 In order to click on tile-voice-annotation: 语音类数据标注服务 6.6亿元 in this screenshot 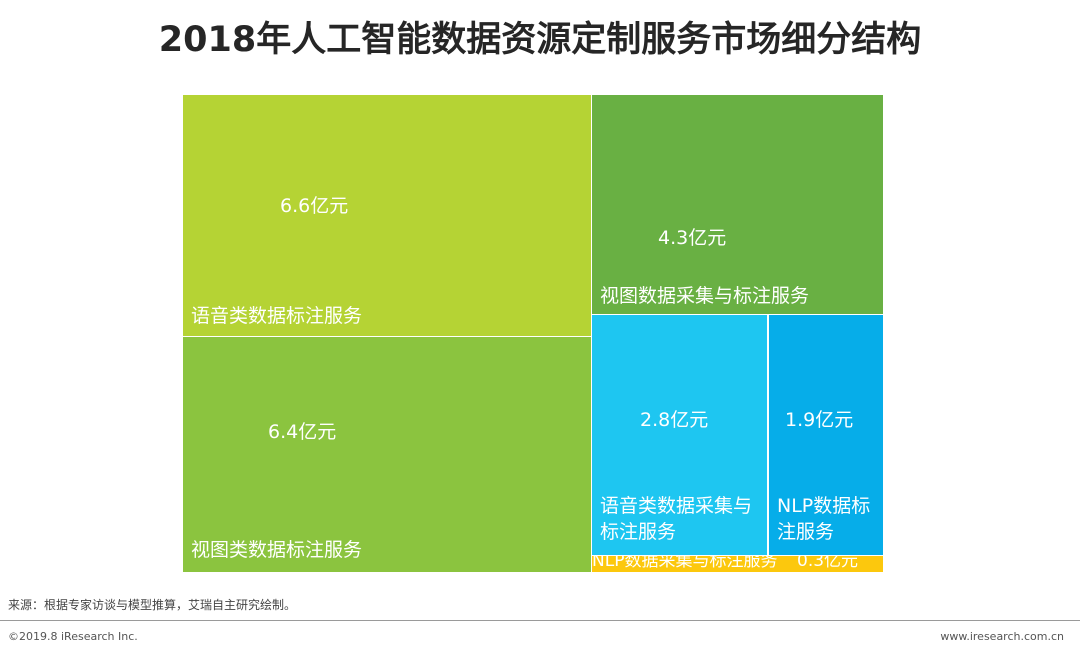, I will do `click(387, 215)`.